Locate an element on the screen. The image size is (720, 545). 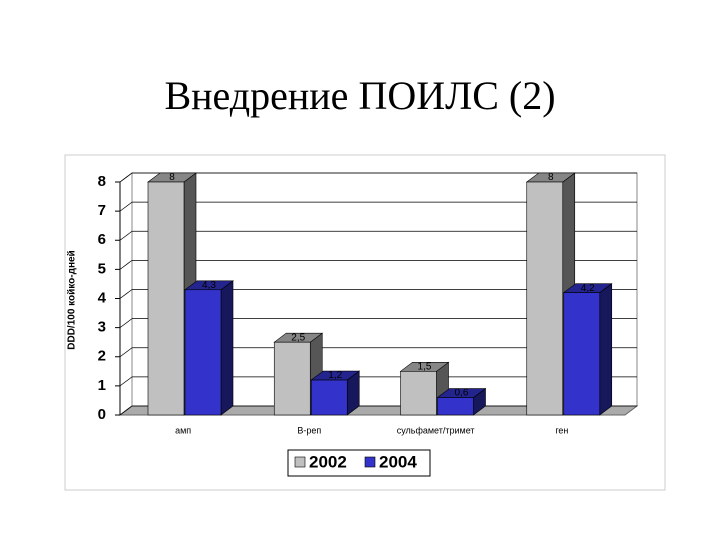
x-tick-label: амп is located at coordinates (183, 430).